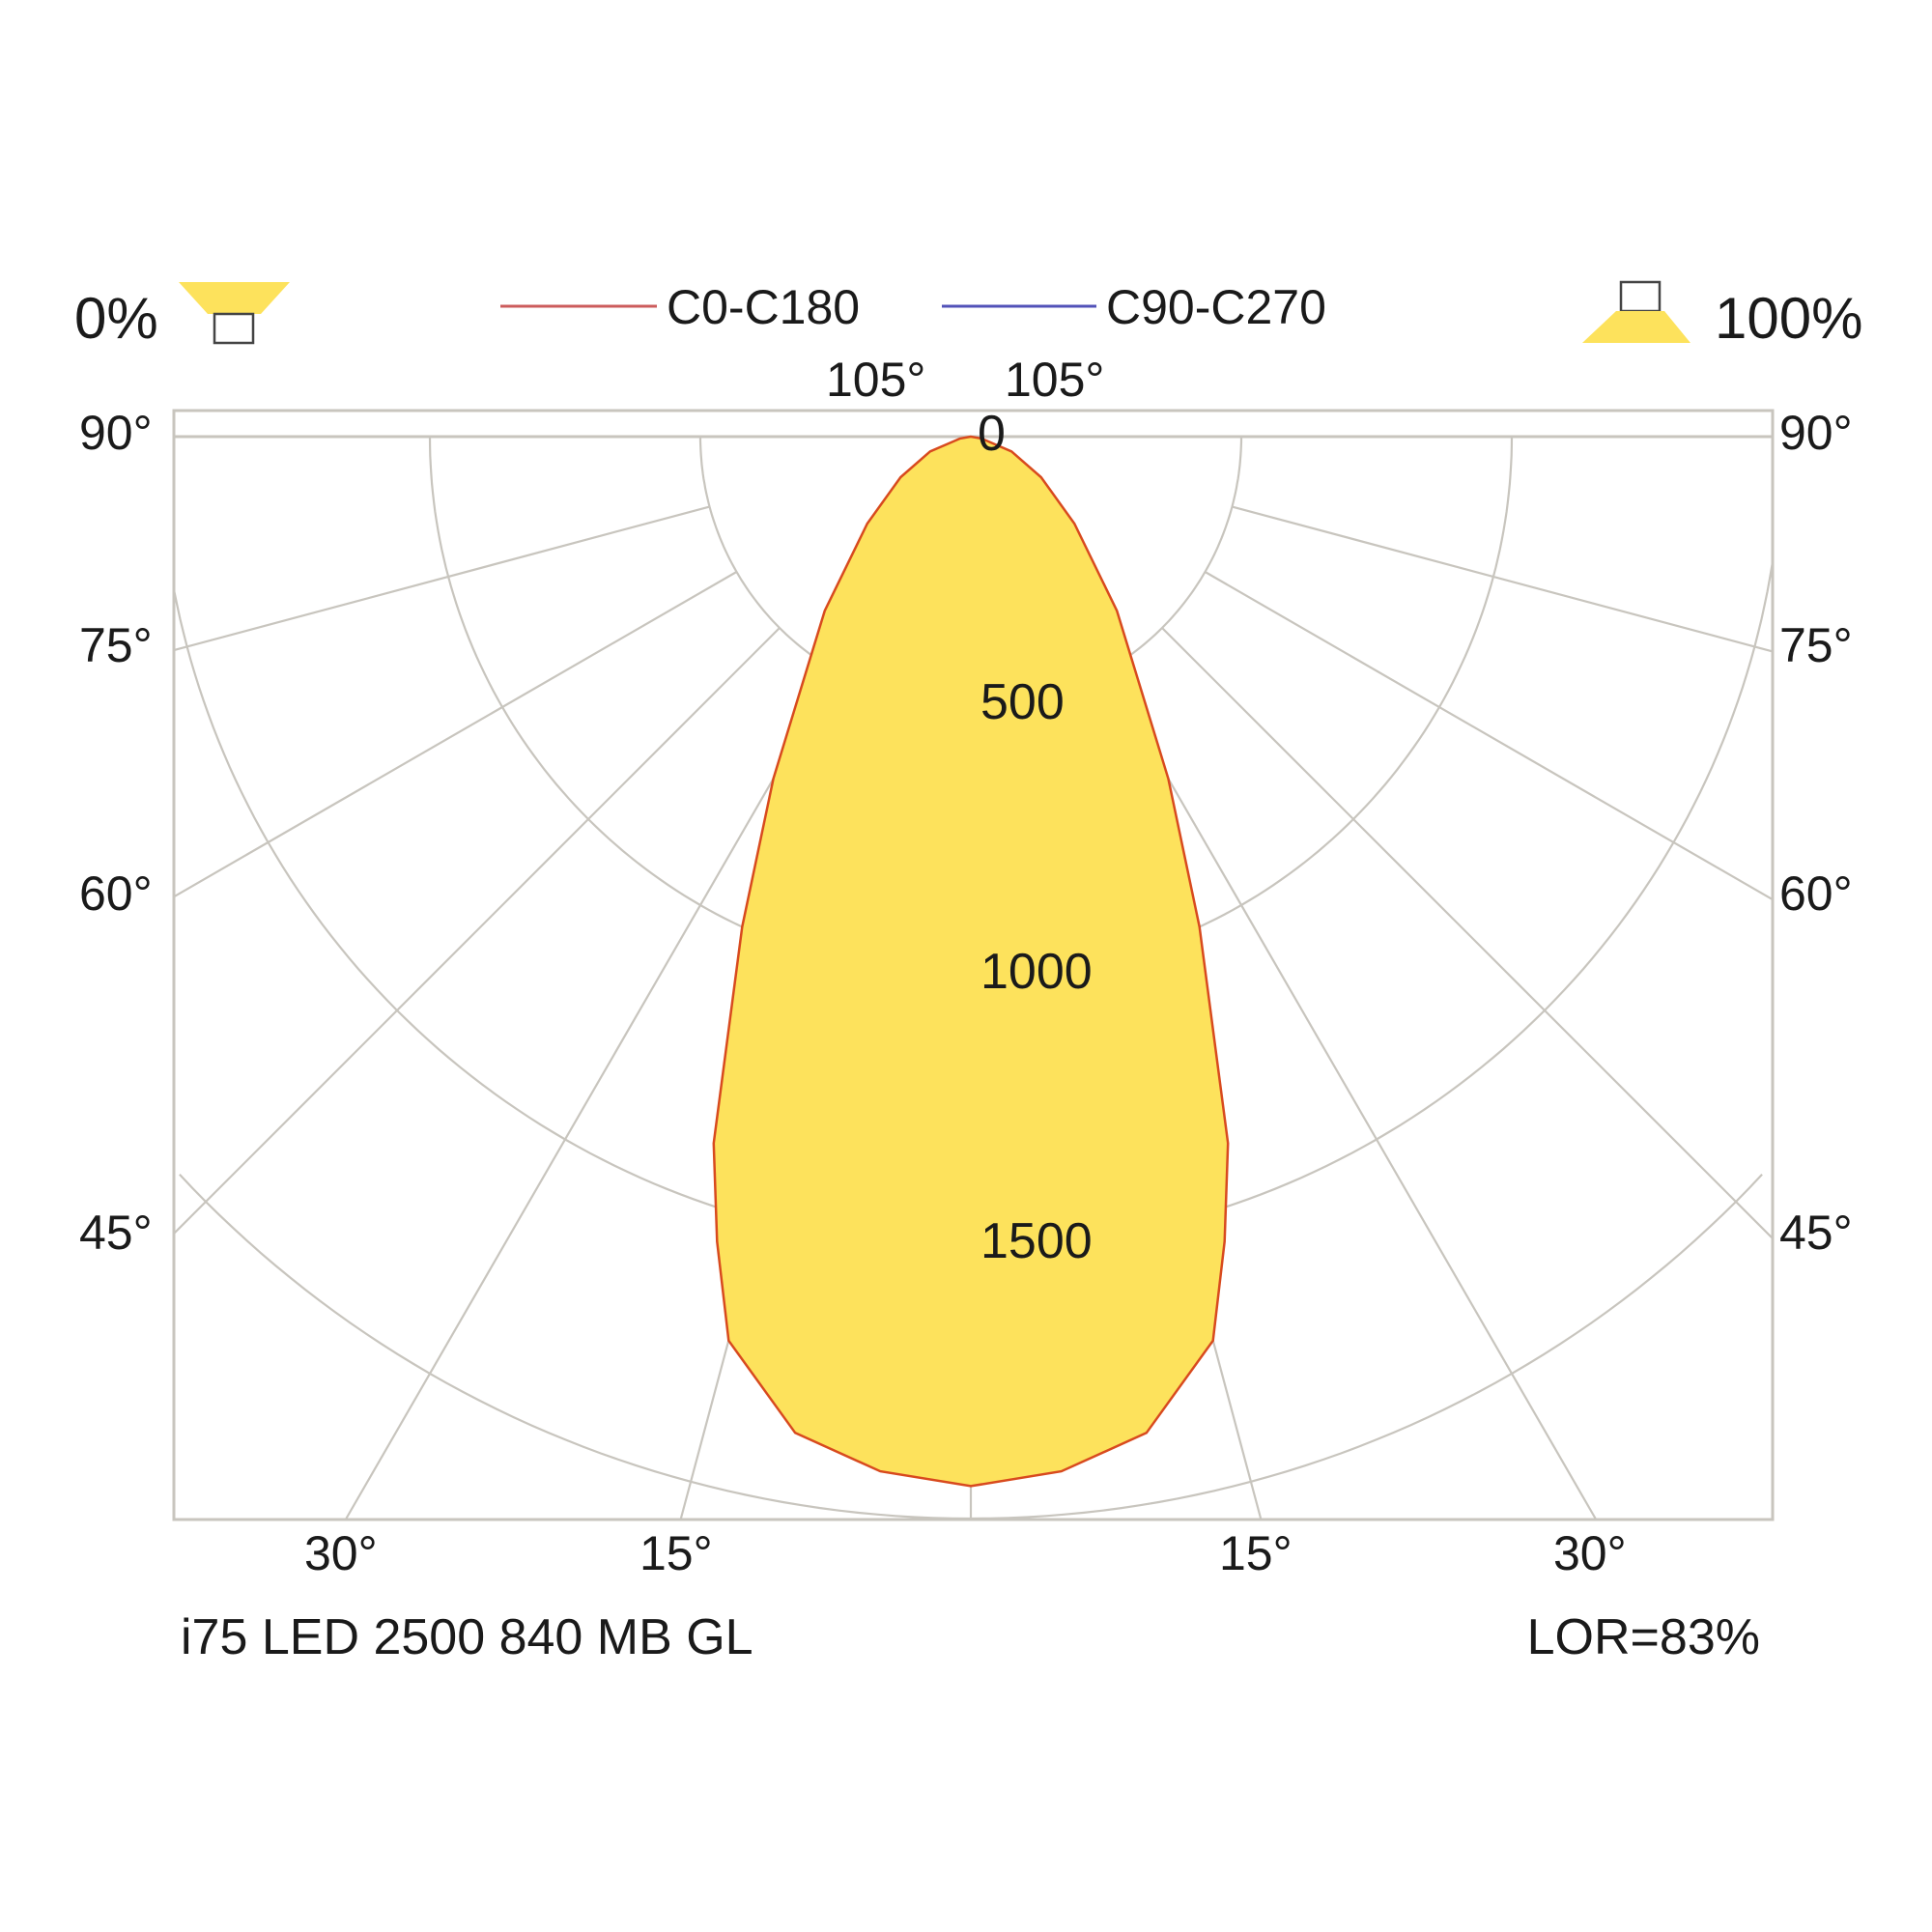 The image size is (1932, 1932). Describe the element at coordinates (1816, 433) in the screenshot. I see `angle-label-right-90: 90°` at that location.